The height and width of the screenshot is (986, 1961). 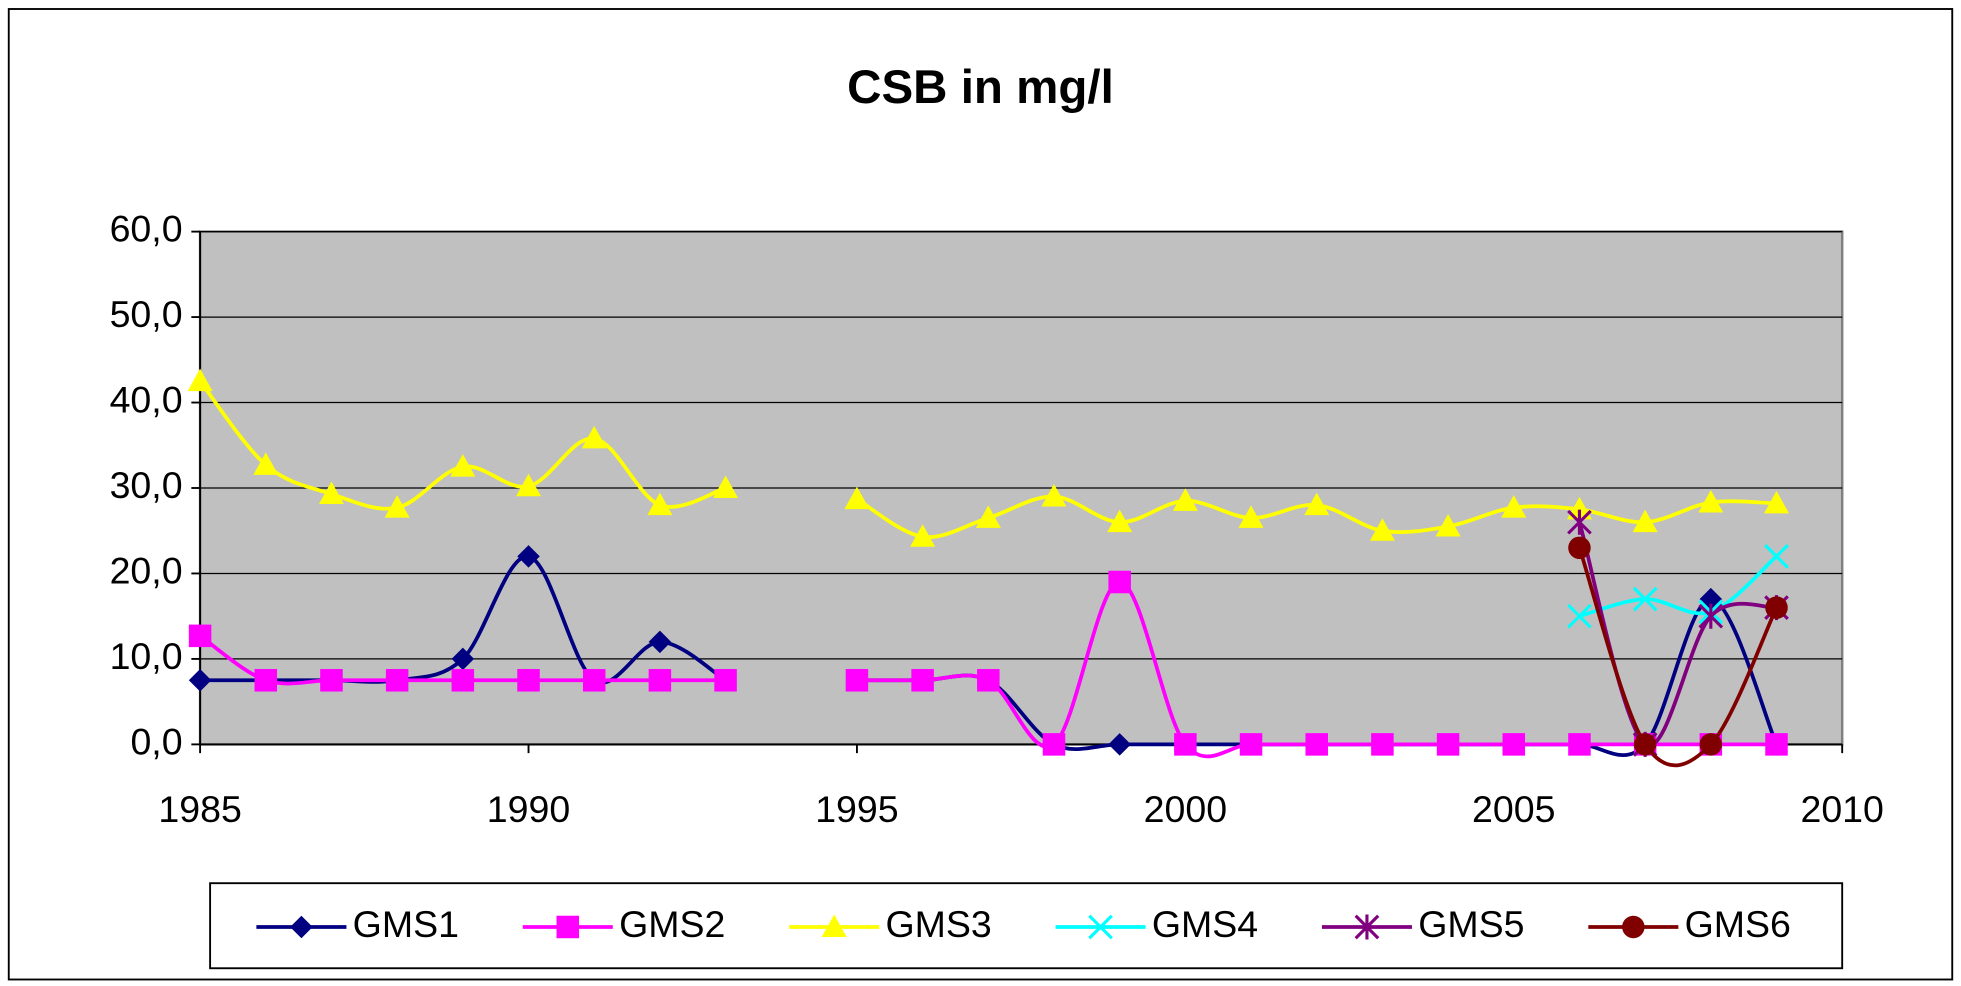 What do you see at coordinates (146, 229) in the screenshot?
I see `y-tick-label: 60,0` at bounding box center [146, 229].